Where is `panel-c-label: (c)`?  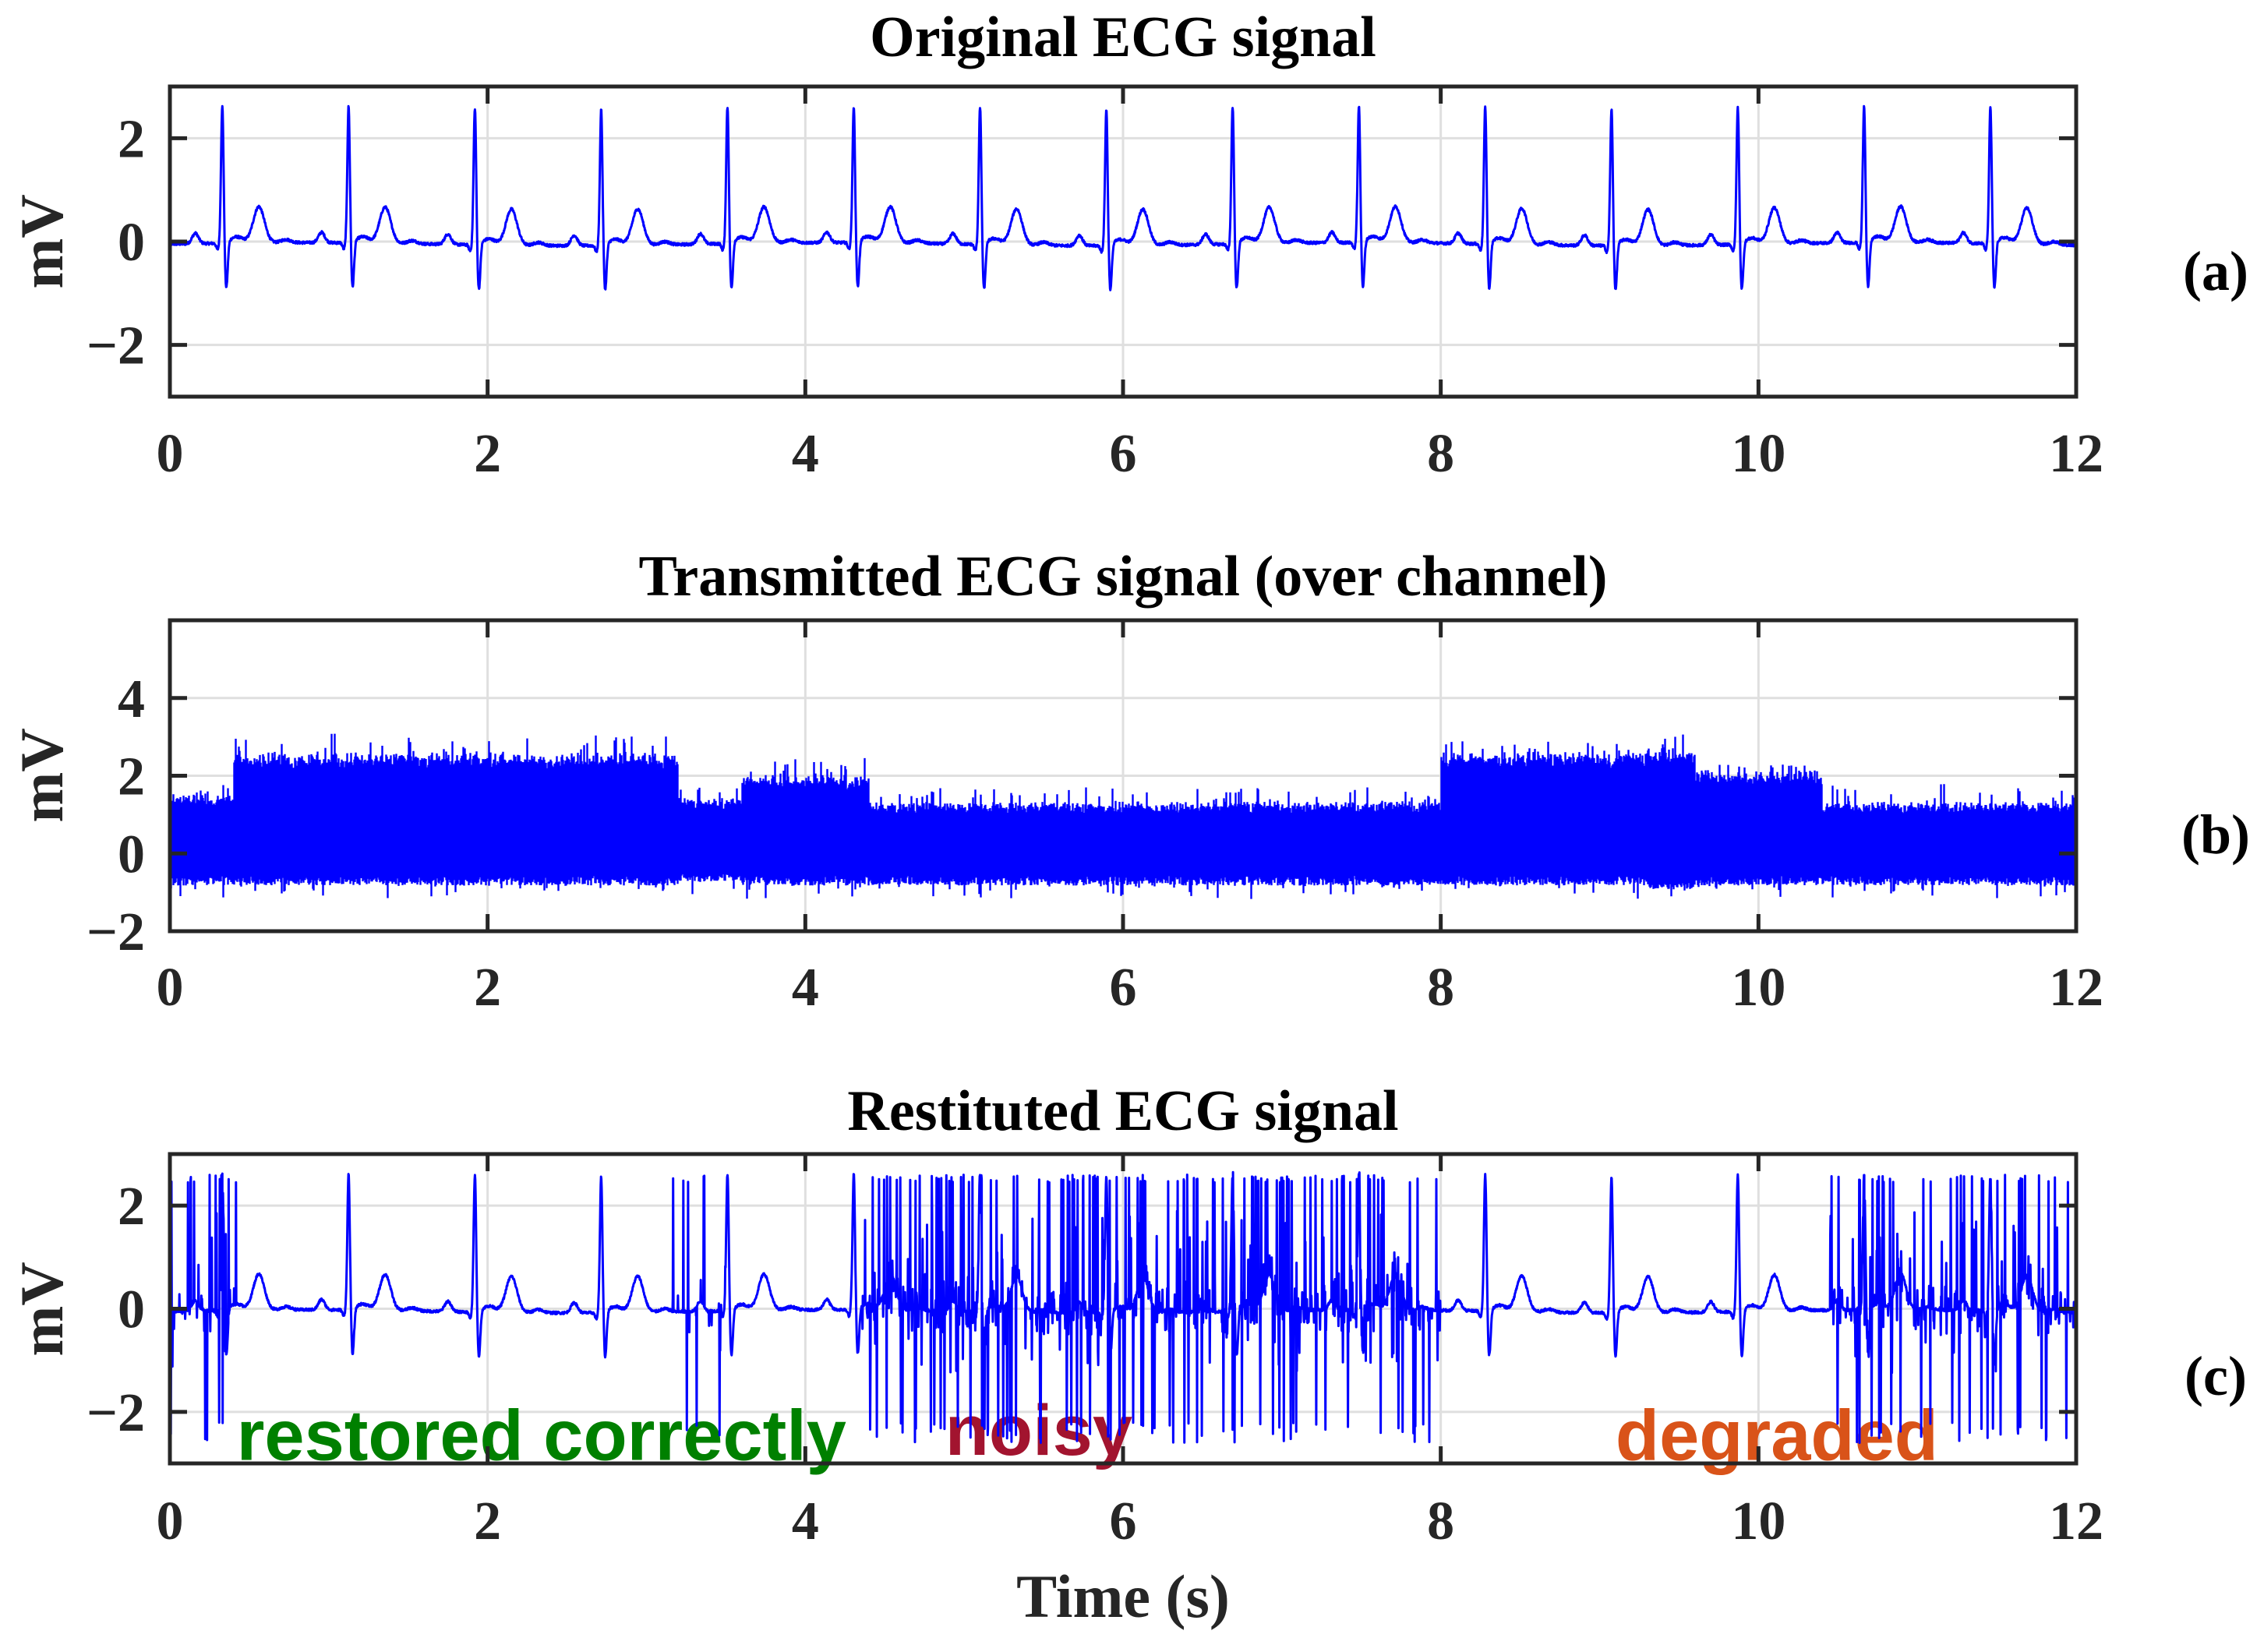
panel-c-label: (c) is located at coordinates (2216, 1376).